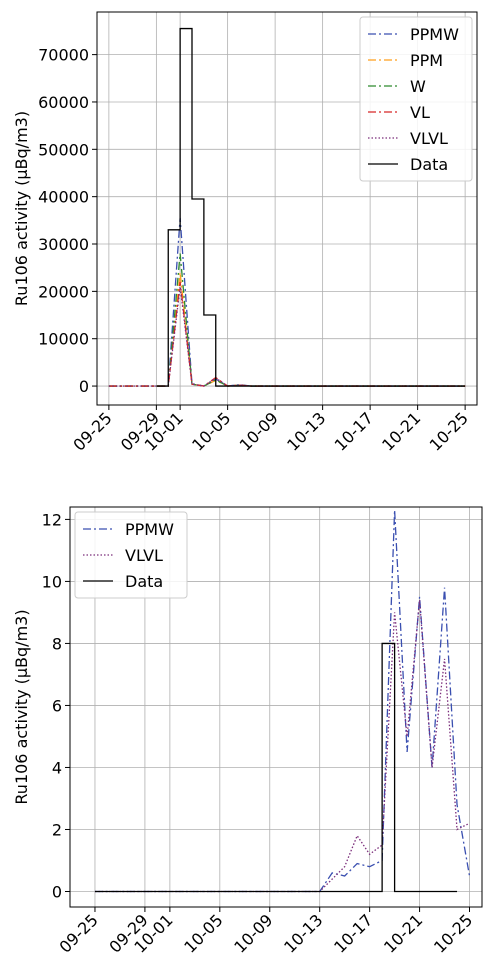 This screenshot has height=965, width=483. I want to click on y-tick-label: 20000, so click(63, 291).